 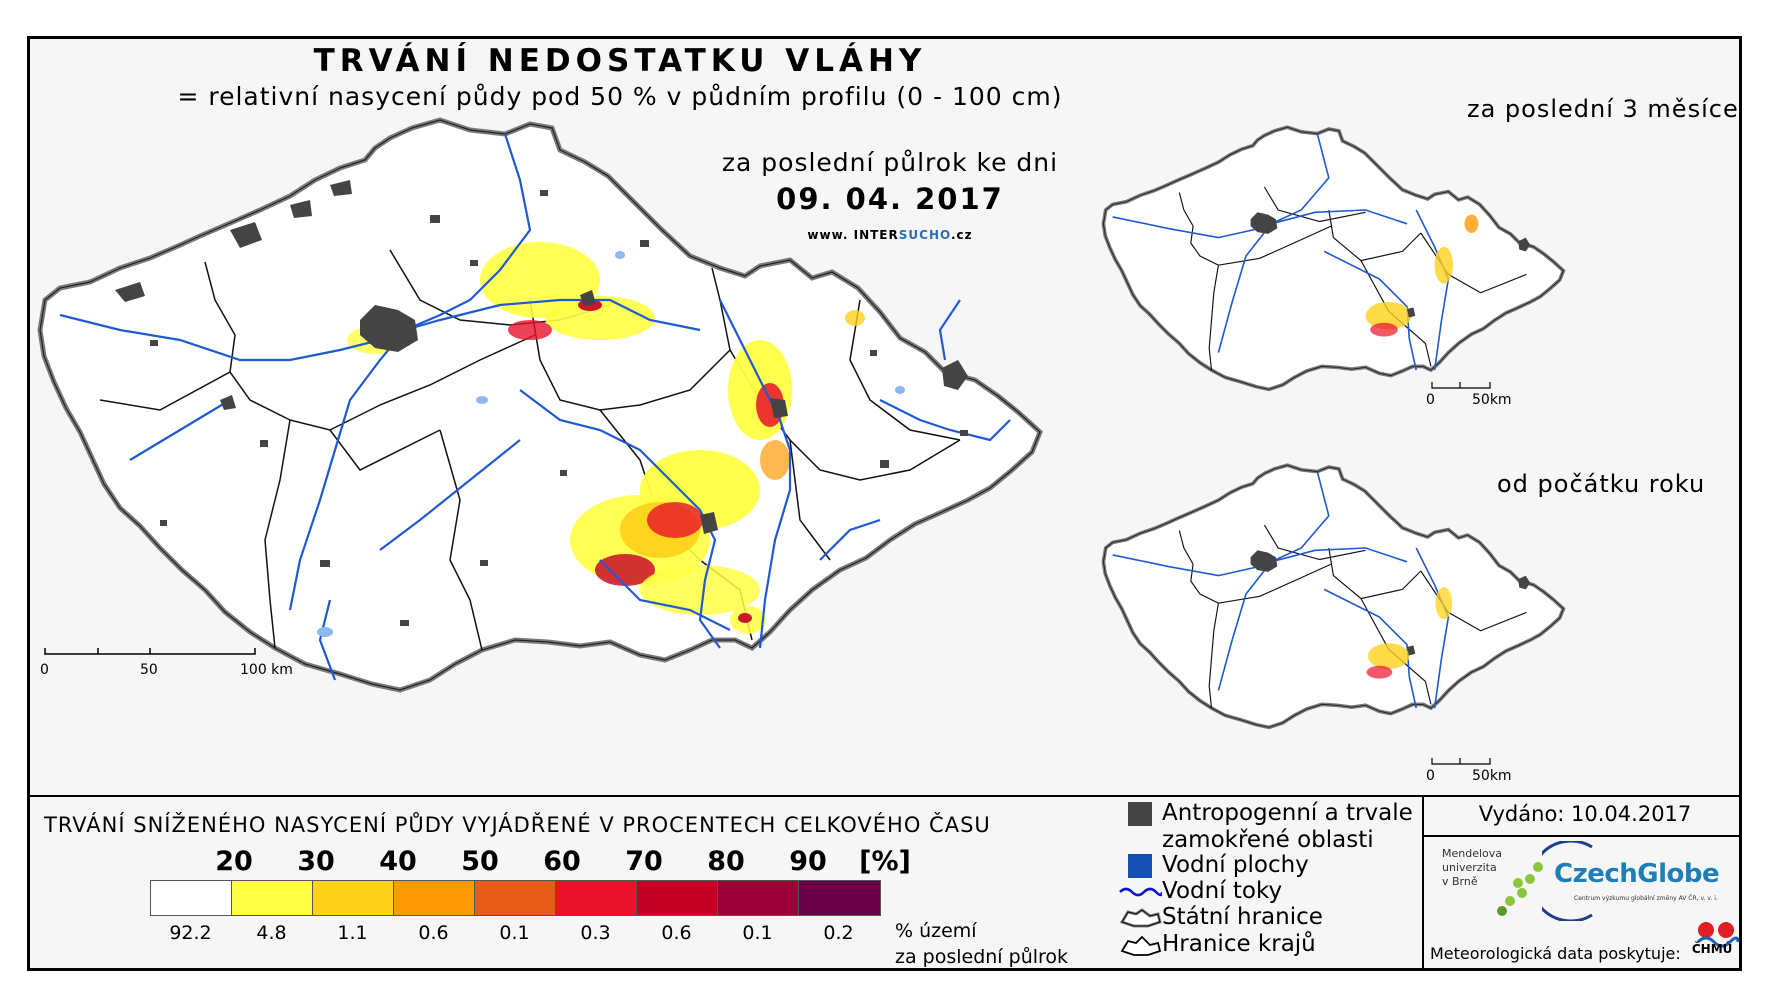 I want to click on mendel-line-1: Mendelova, so click(x=1472, y=853).